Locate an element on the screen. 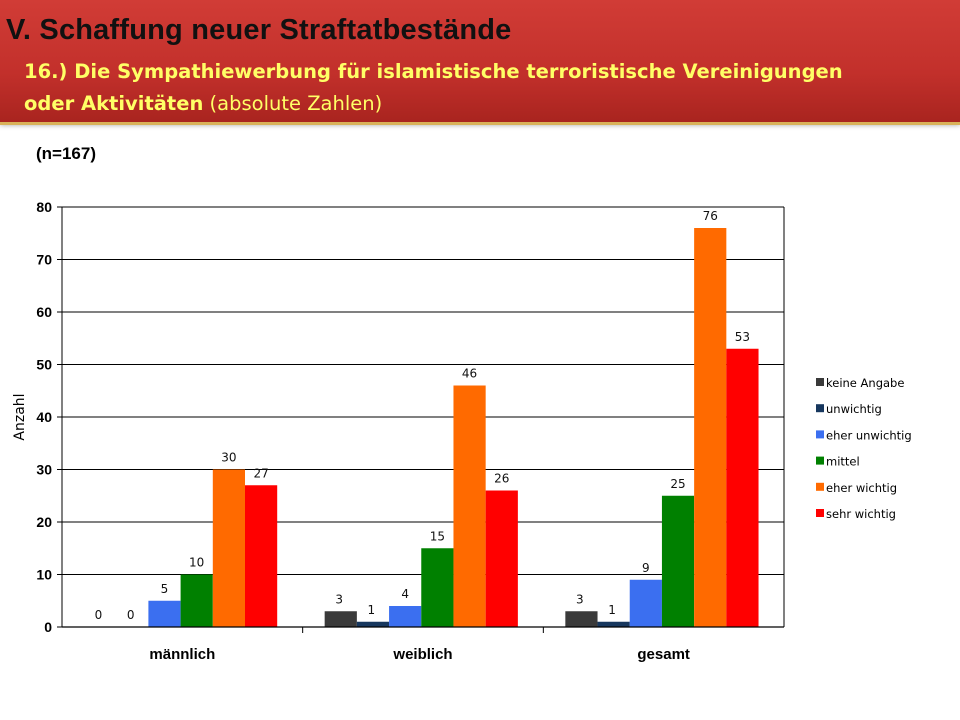 The image size is (960, 720). y-tick-label: 40 is located at coordinates (44, 417).